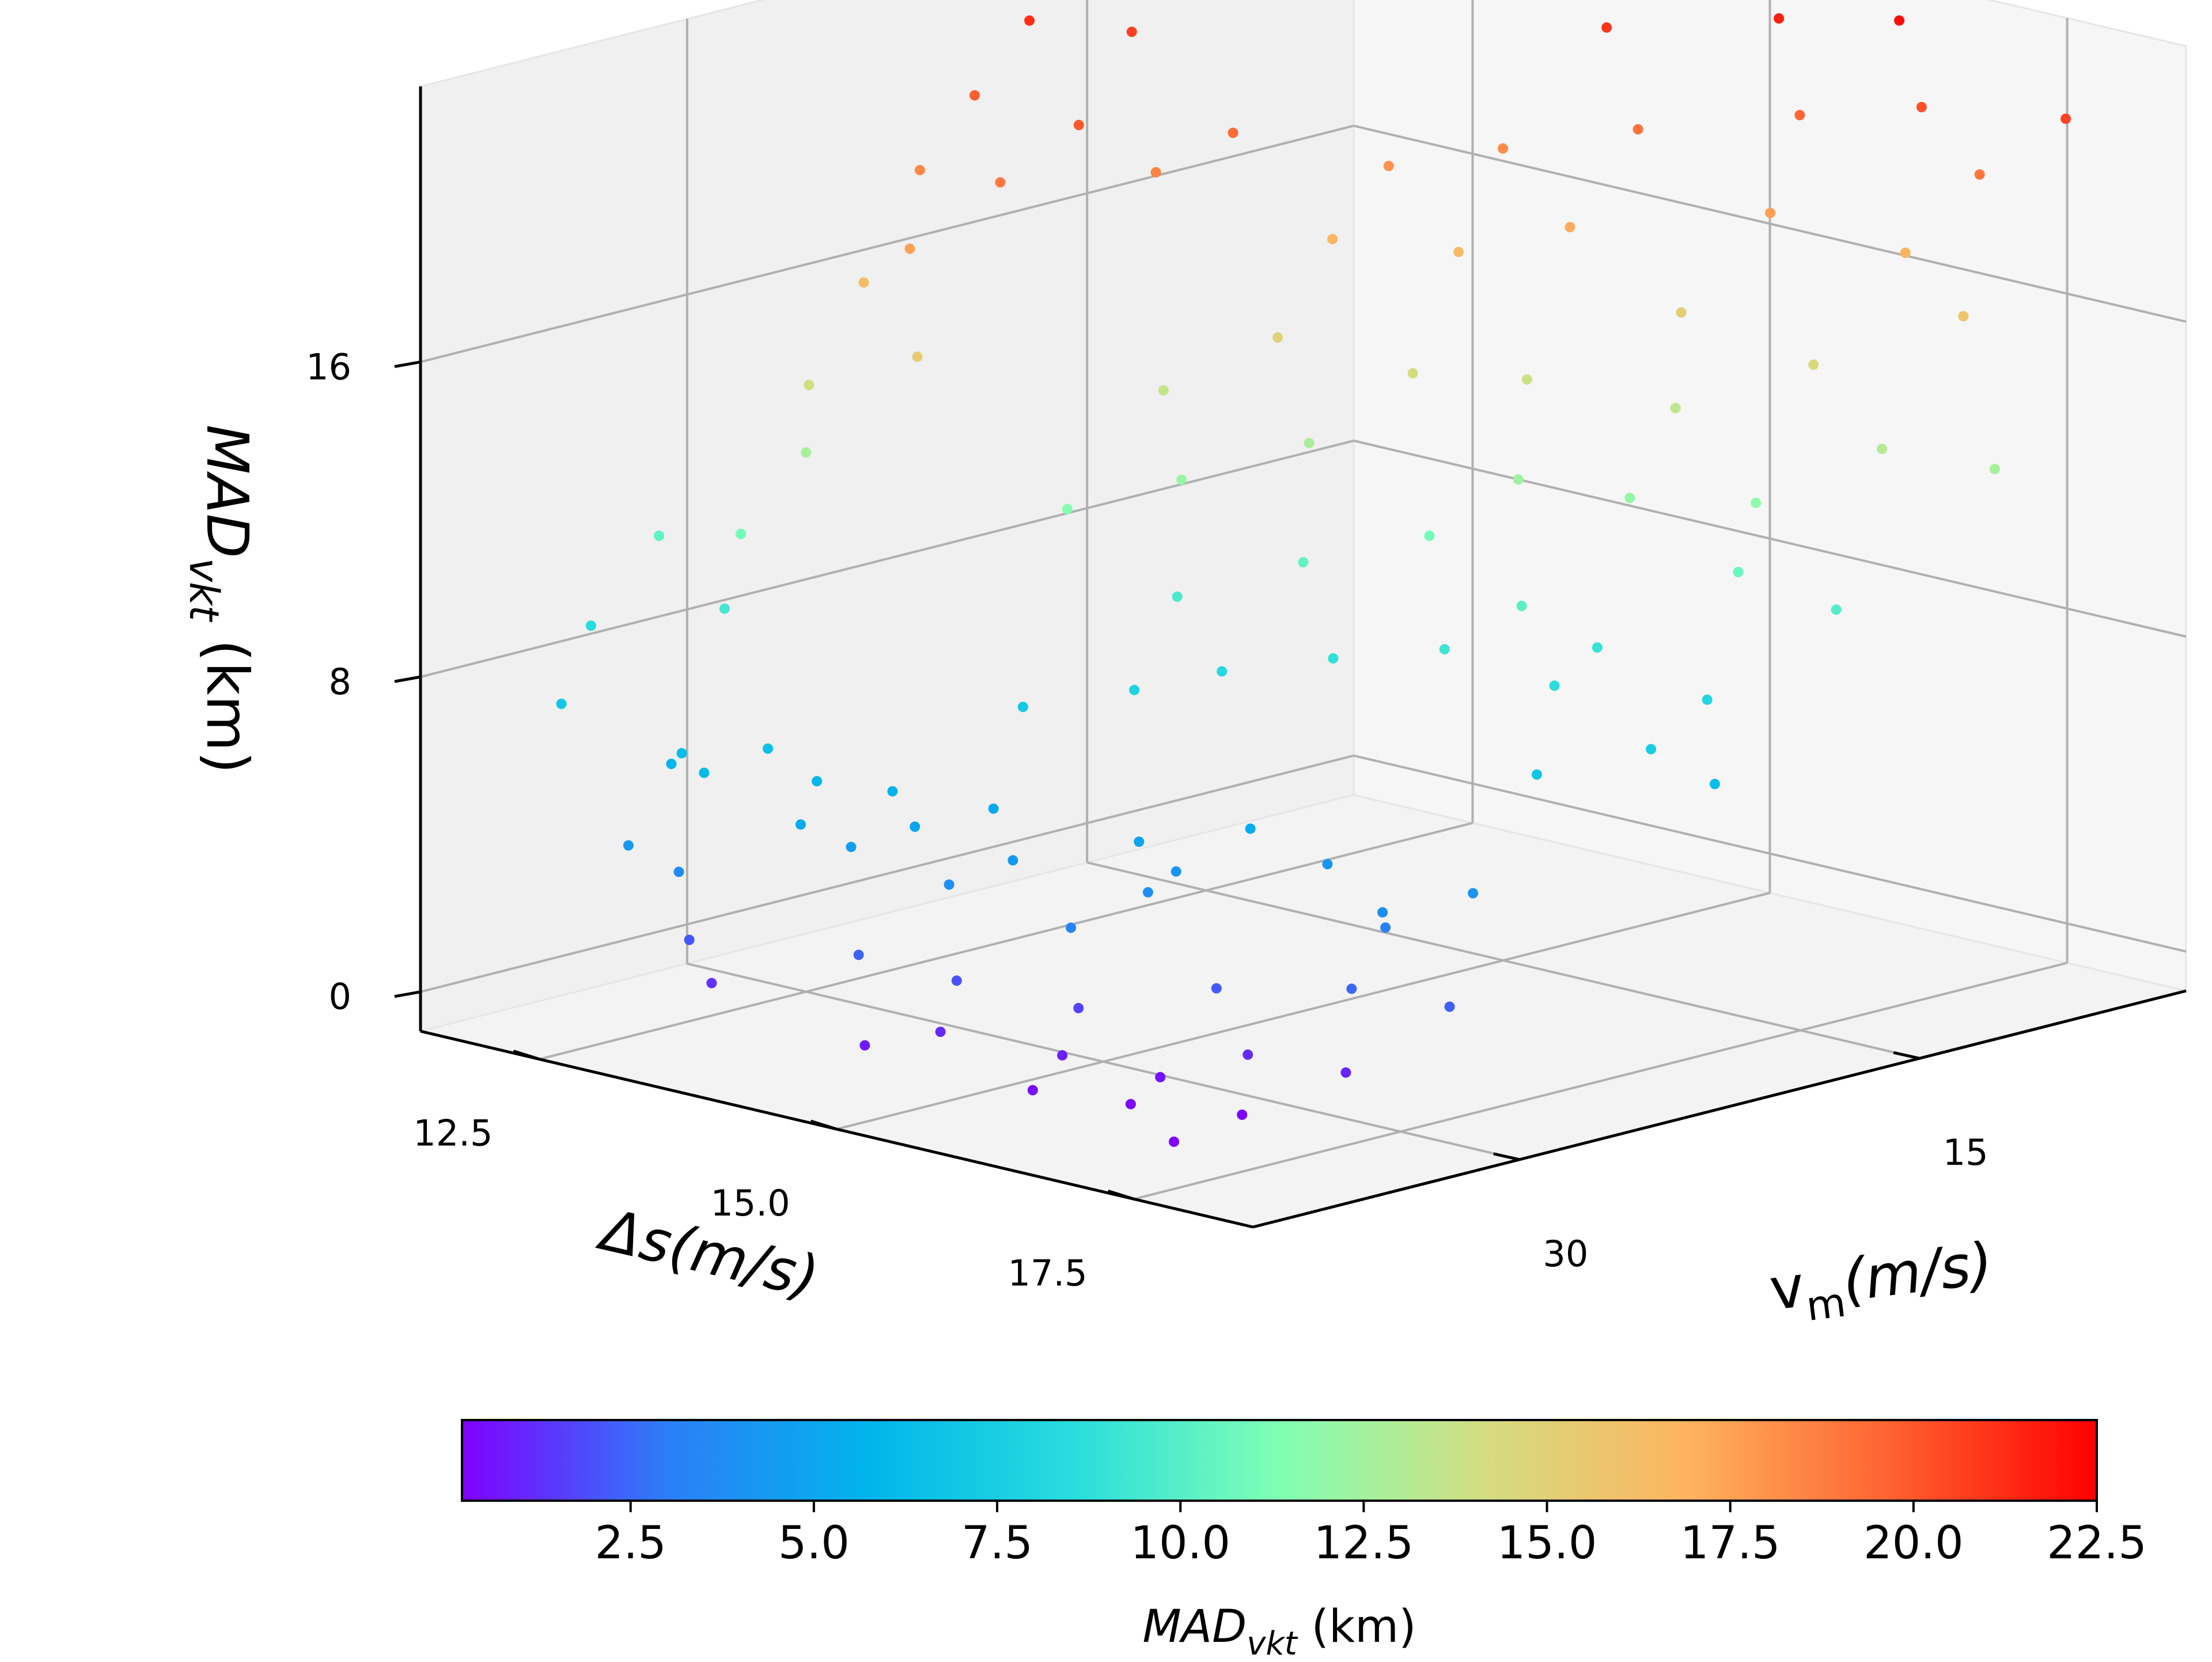  I want to click on colorbar-tick-label: 12.5, so click(1364, 1543).